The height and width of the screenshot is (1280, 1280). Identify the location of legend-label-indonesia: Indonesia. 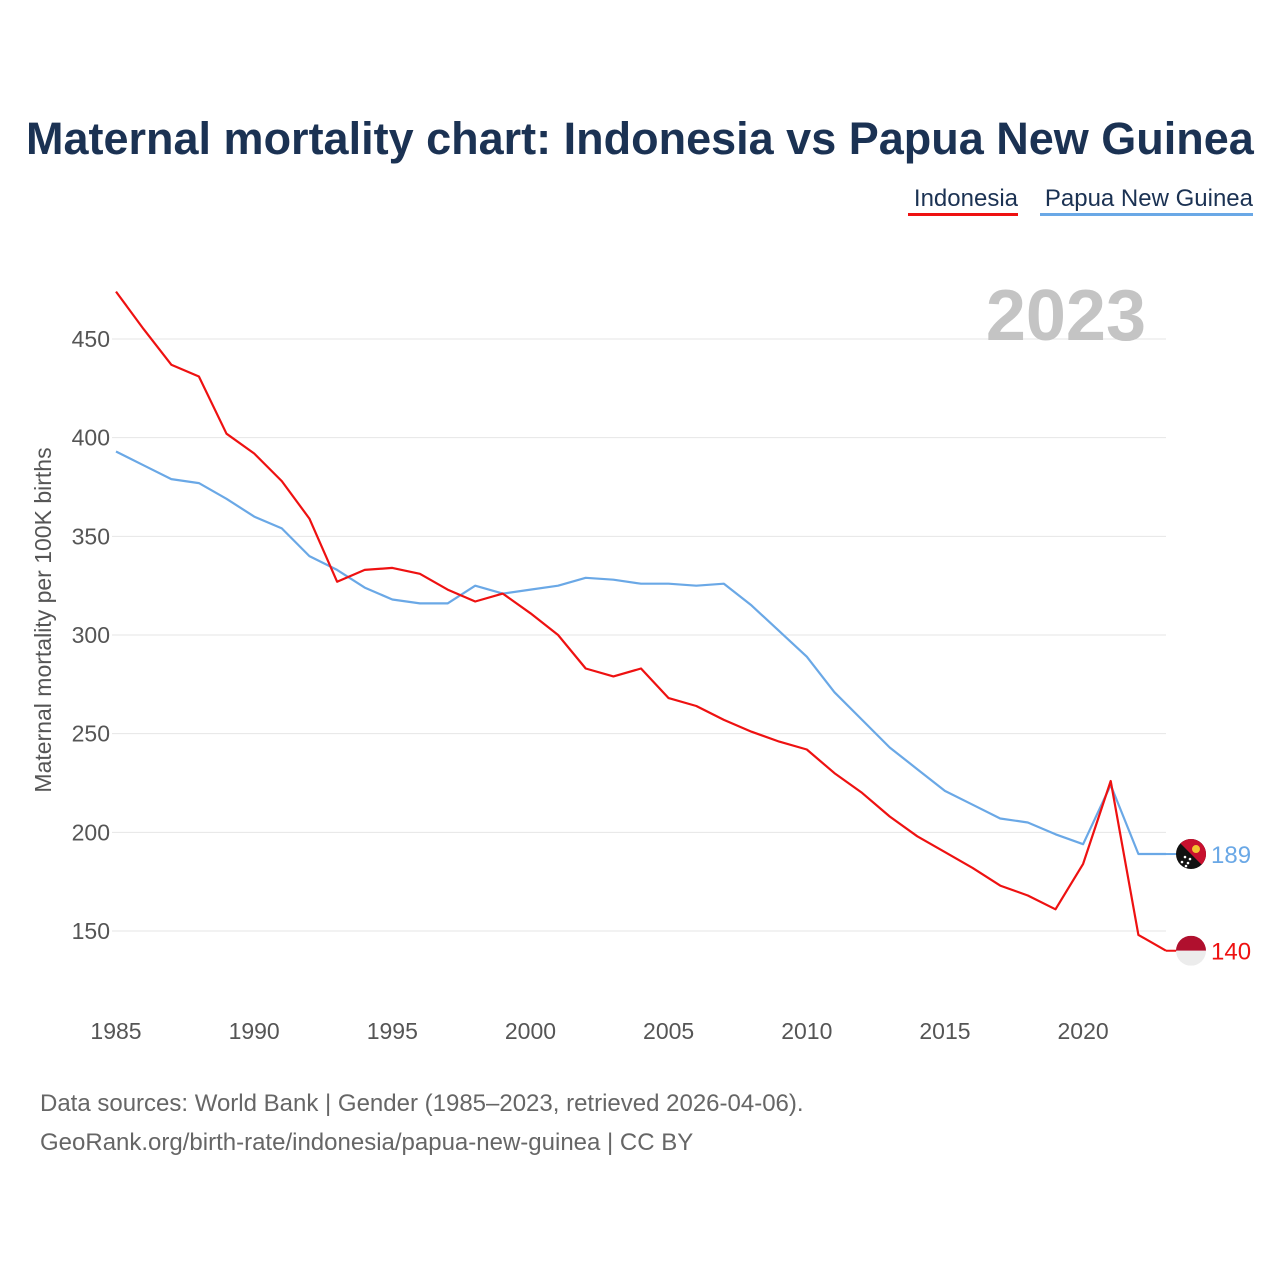
(966, 198).